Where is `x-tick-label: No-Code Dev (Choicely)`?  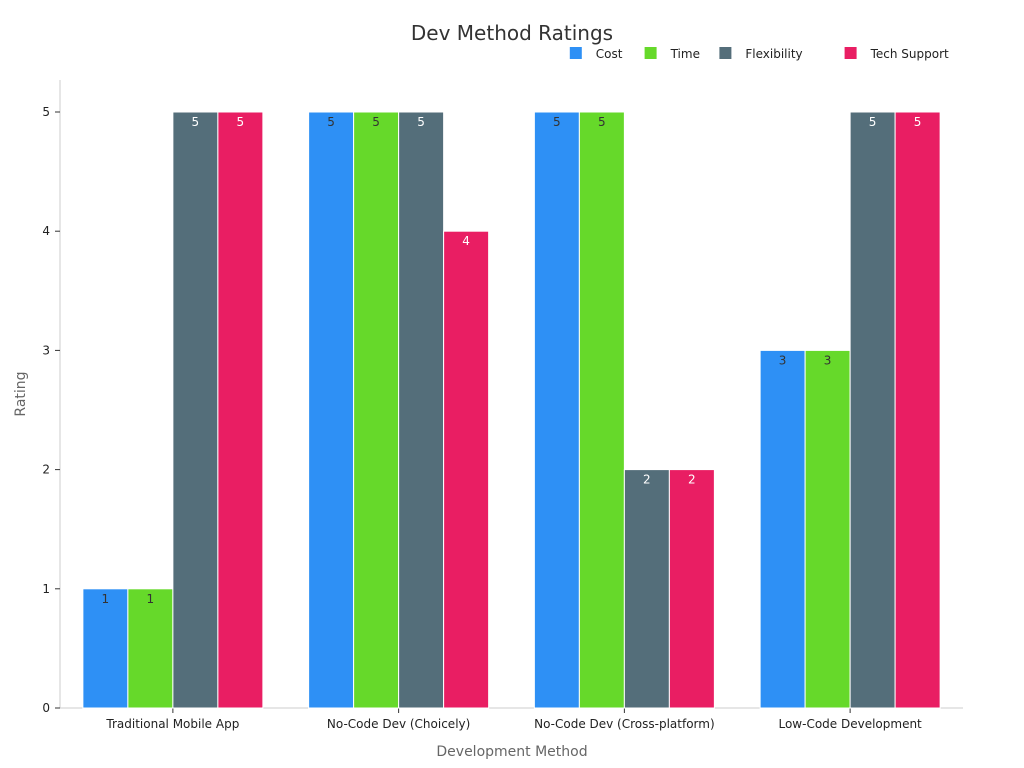
x-tick-label: No-Code Dev (Choicely) is located at coordinates (398, 724).